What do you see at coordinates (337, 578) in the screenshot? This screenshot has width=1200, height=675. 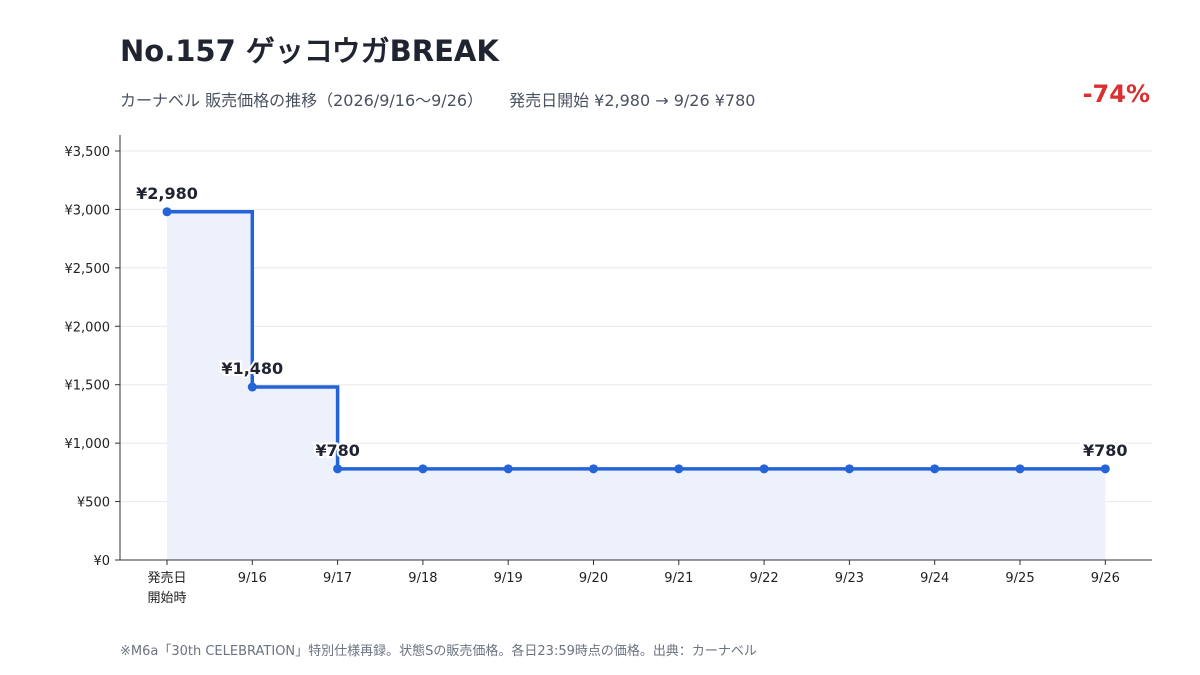 I see `x-tick-label: 9/17` at bounding box center [337, 578].